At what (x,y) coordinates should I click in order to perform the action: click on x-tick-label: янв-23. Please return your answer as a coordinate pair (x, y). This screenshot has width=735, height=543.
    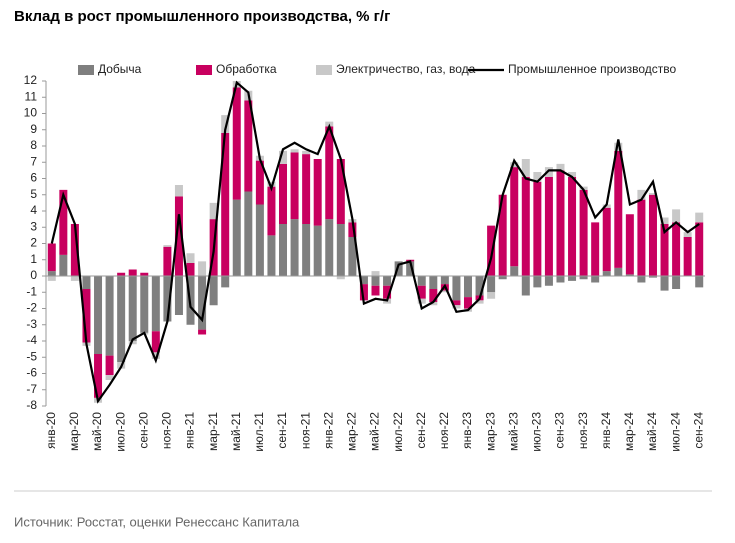
    Looking at the image, I should click on (467, 430).